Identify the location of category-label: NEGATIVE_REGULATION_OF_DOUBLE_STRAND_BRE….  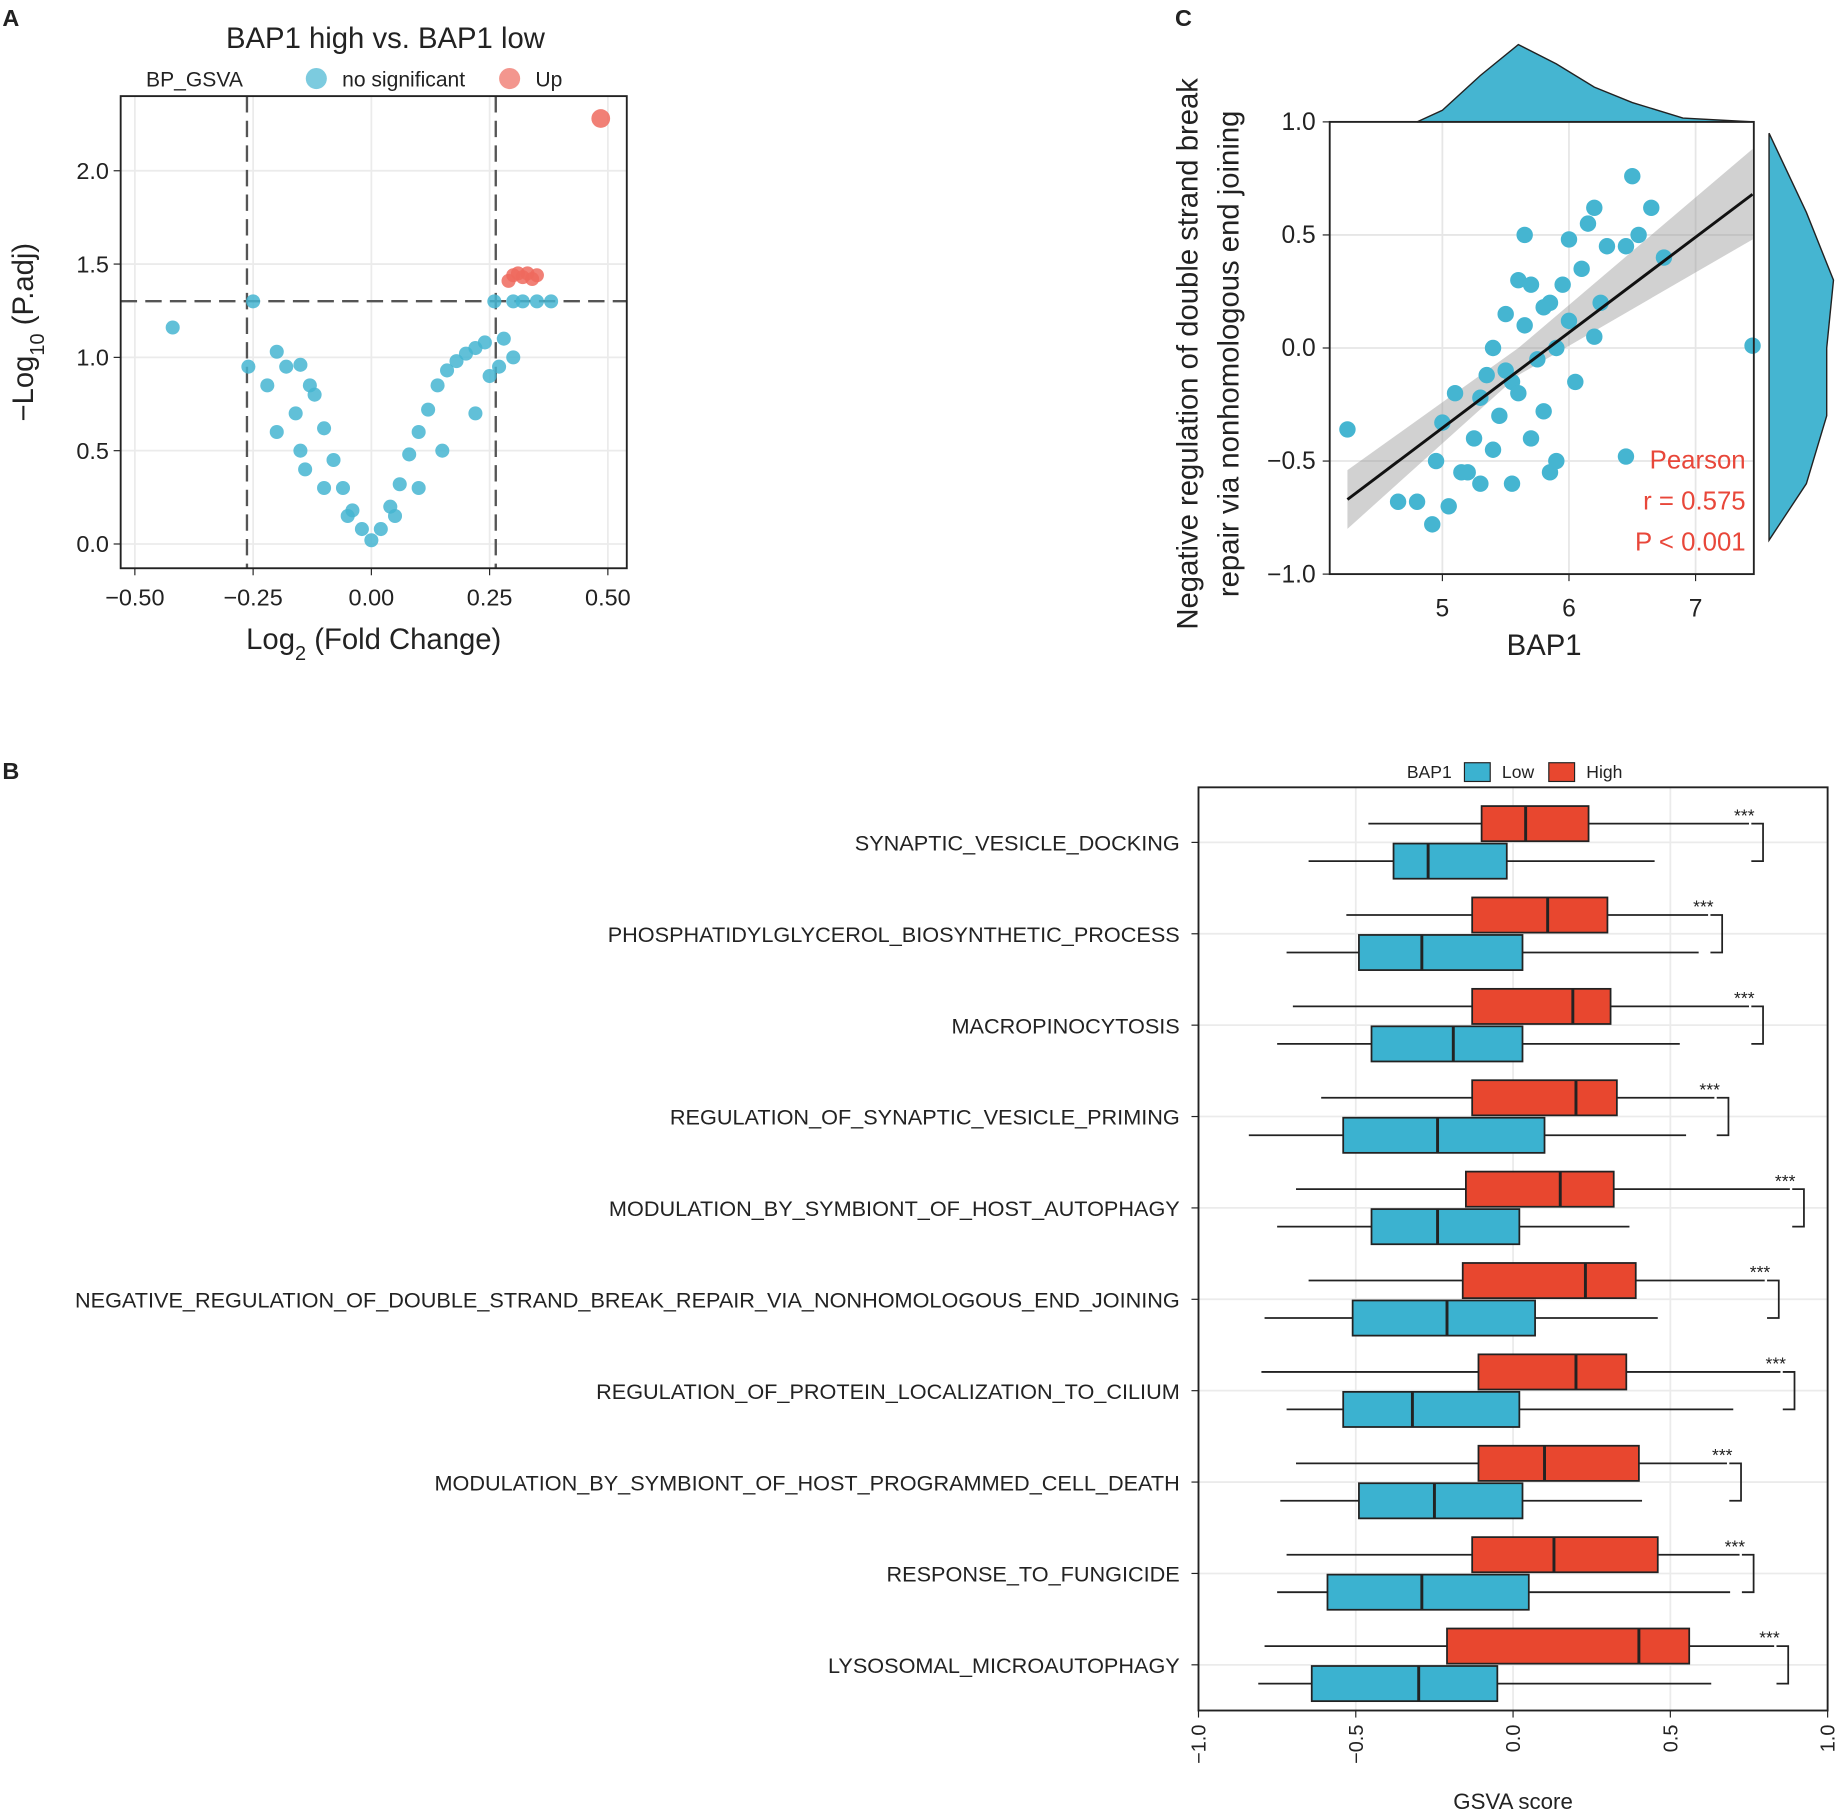
(627, 1300).